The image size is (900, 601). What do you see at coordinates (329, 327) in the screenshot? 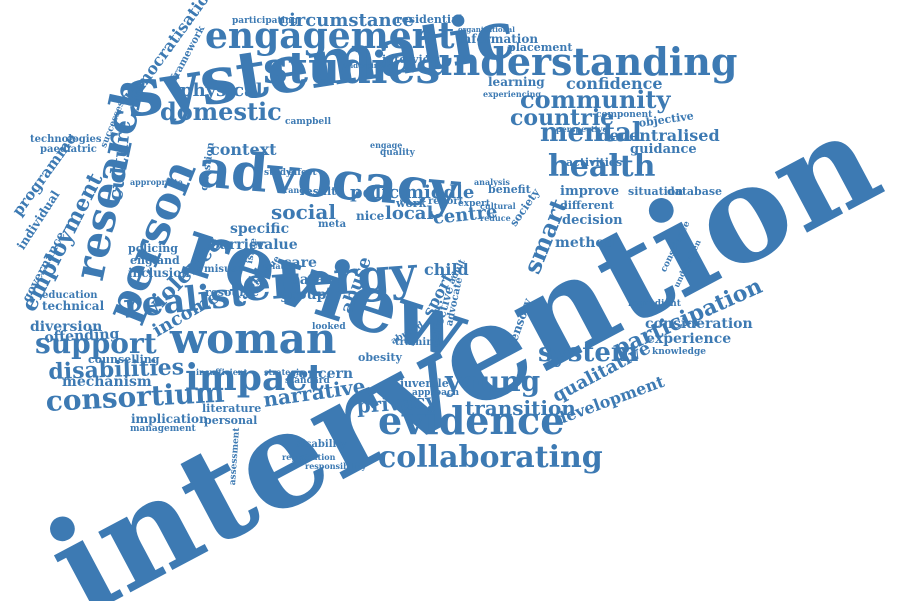
I see `word-looked: looked` at bounding box center [329, 327].